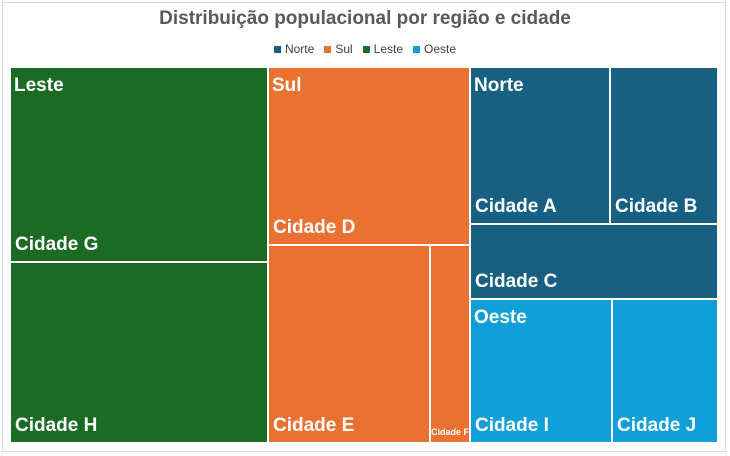 This screenshot has width=730, height=456. Describe the element at coordinates (656, 206) in the screenshot. I see `cell-label: Cidade B` at that location.